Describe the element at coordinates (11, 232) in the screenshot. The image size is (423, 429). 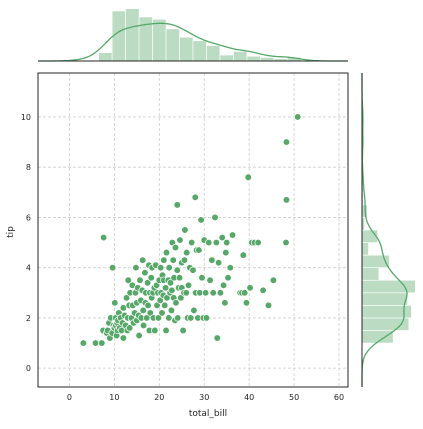
I see `y-axis-label: tip` at that location.